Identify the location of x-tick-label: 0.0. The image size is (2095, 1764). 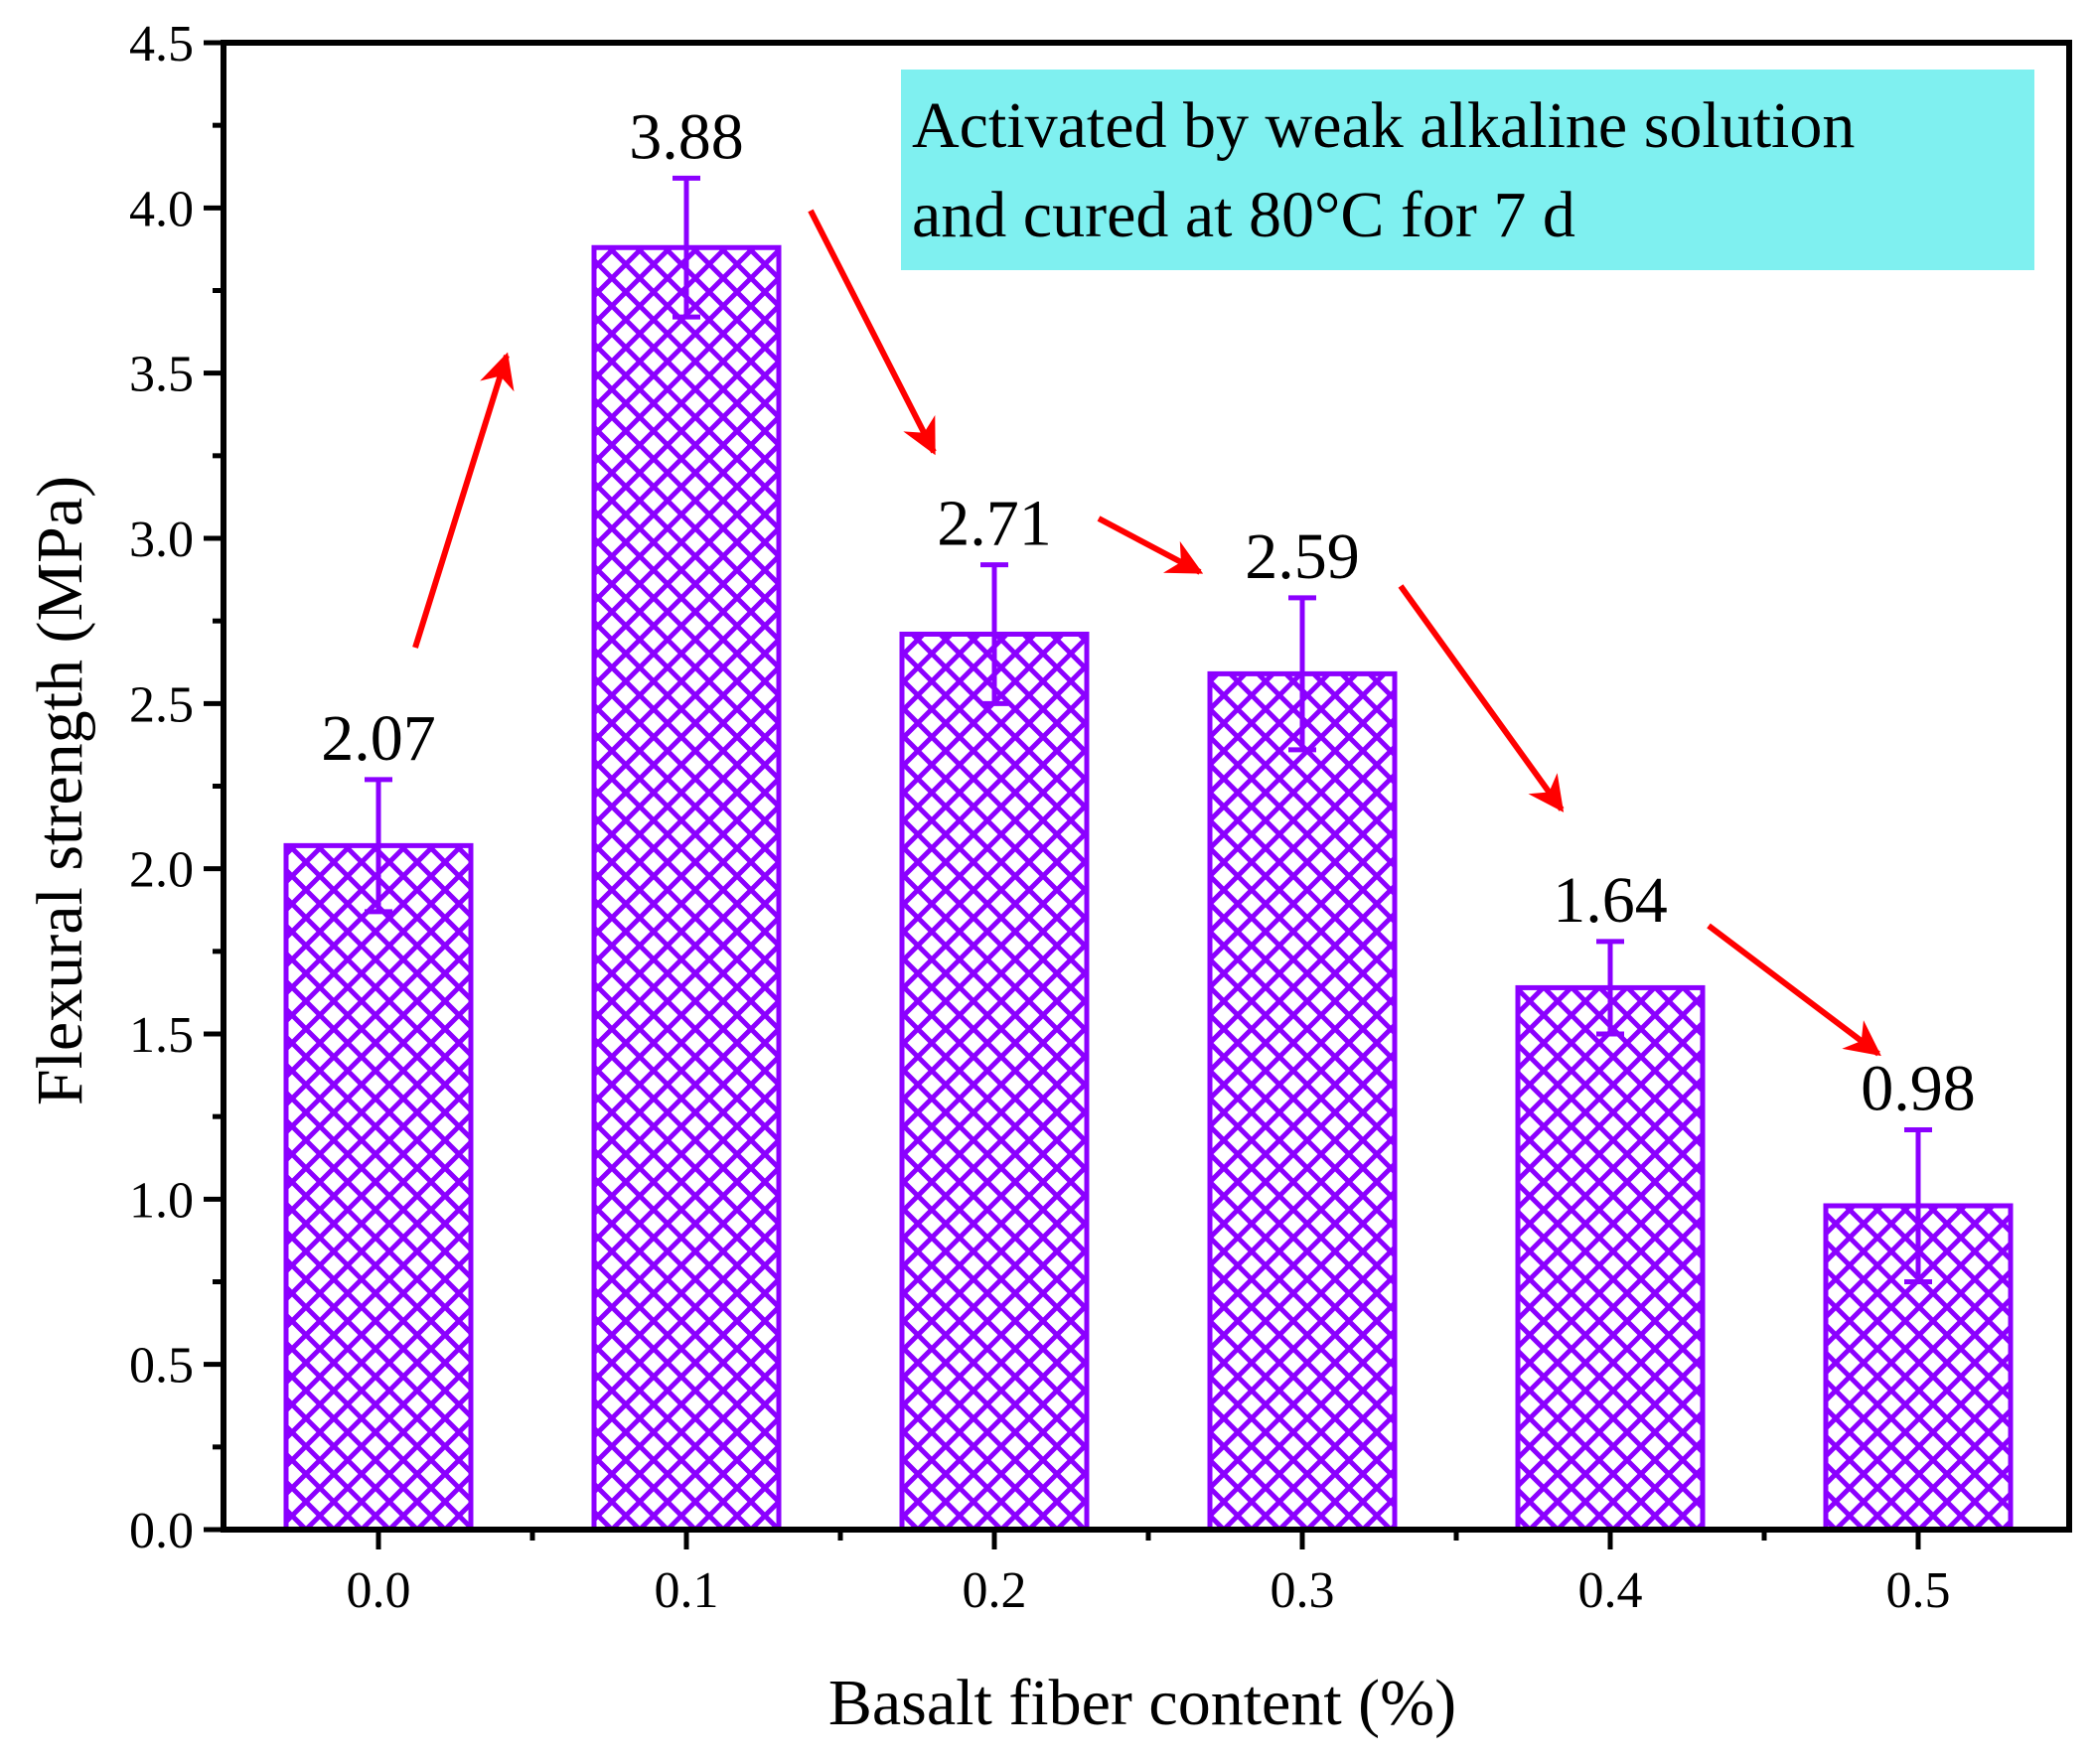
(379, 1590).